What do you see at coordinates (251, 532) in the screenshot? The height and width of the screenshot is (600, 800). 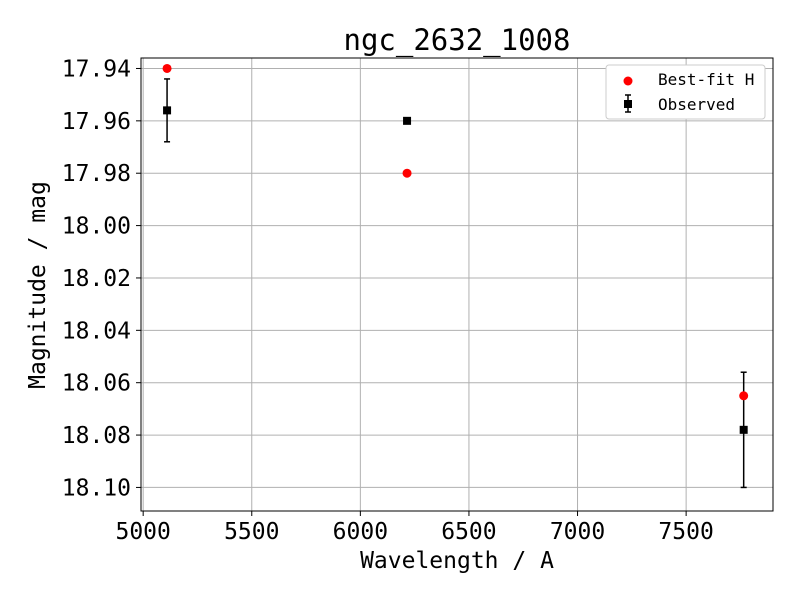 I see `x-tick-label: 5500` at bounding box center [251, 532].